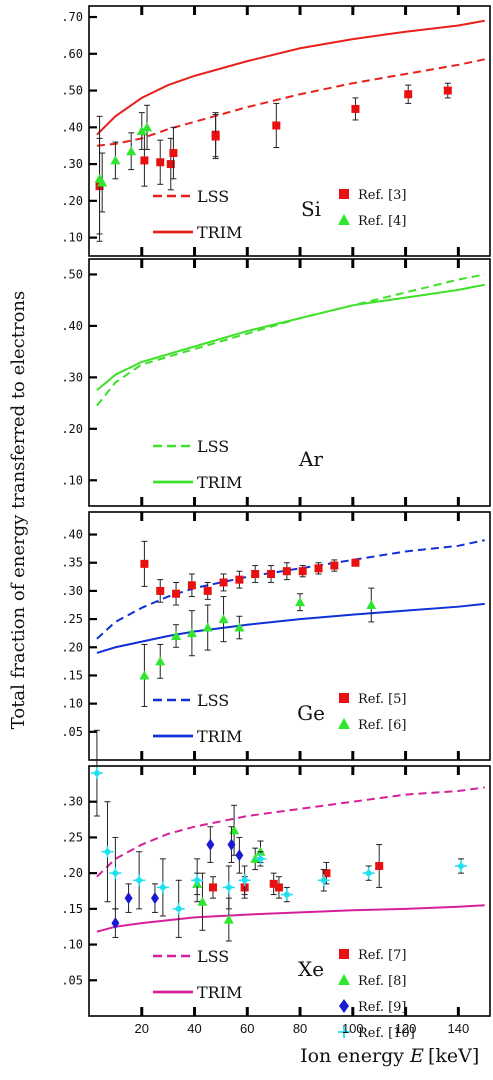 This screenshot has width=493, height=1080. What do you see at coordinates (353, 1028) in the screenshot?
I see `x-tick-label: 100` at bounding box center [353, 1028].